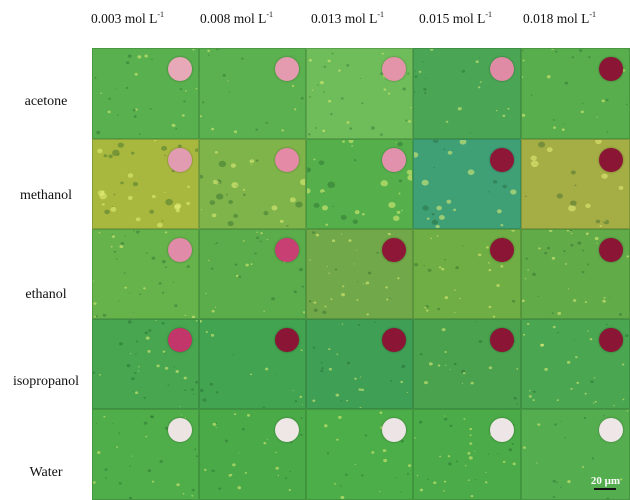  I want to click on column-header-0: 0.003 mol L-1, so click(128, 18).